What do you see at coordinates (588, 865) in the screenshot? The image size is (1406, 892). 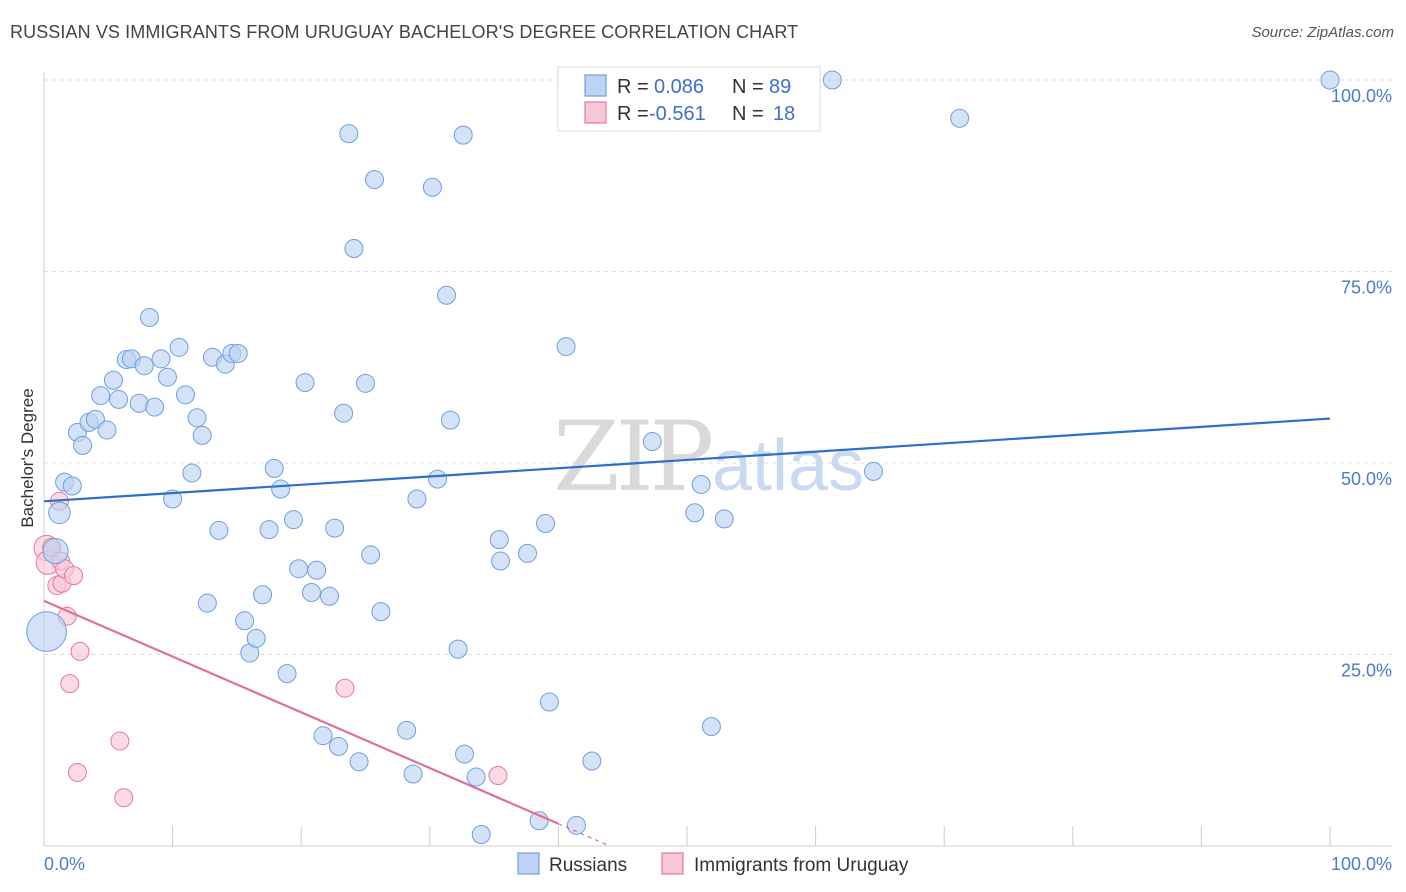 I see `legend-bottom-label-russians: Russians` at bounding box center [588, 865].